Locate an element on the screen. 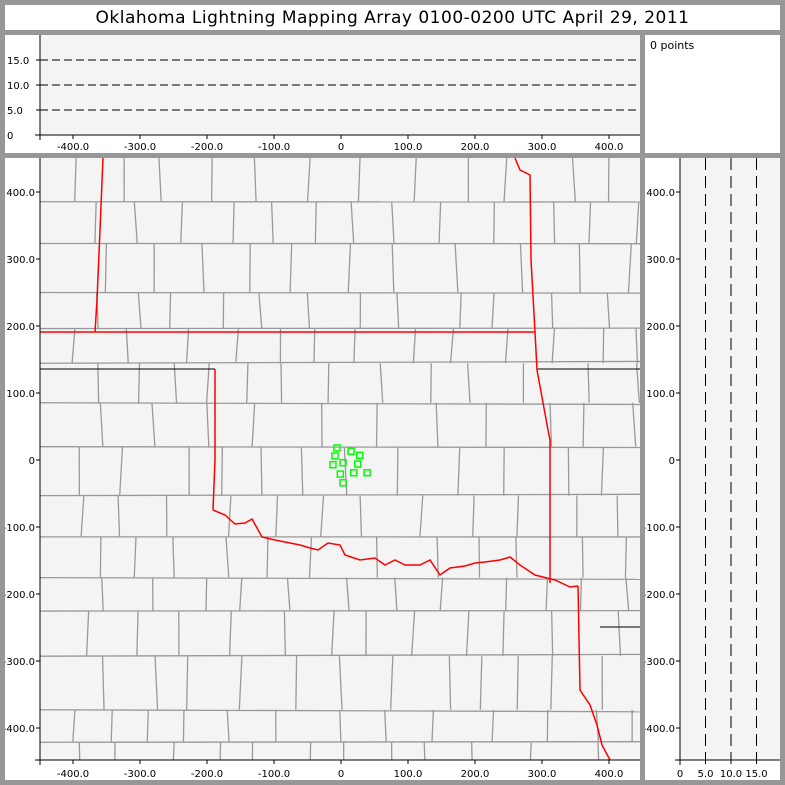 The height and width of the screenshot is (785, 785). y-tick-label: 10.0 is located at coordinates (18, 86).